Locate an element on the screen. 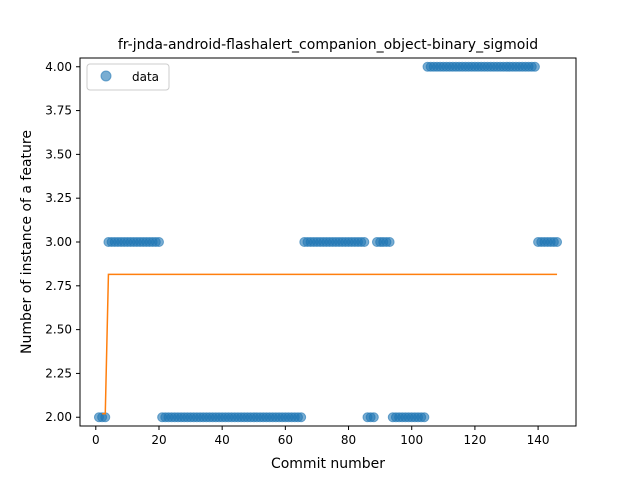 Image resolution: width=640 pixels, height=480 pixels. x-axis-label: Commit number is located at coordinates (328, 464).